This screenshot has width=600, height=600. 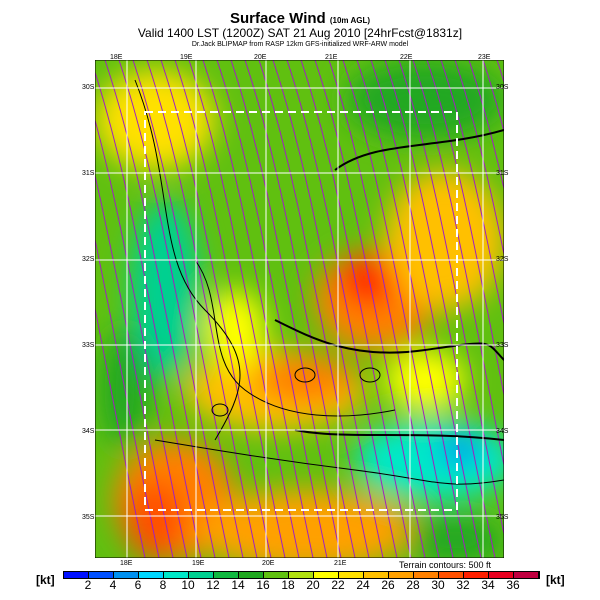 I want to click on colorbar-tick: 8, so click(x=163, y=585).